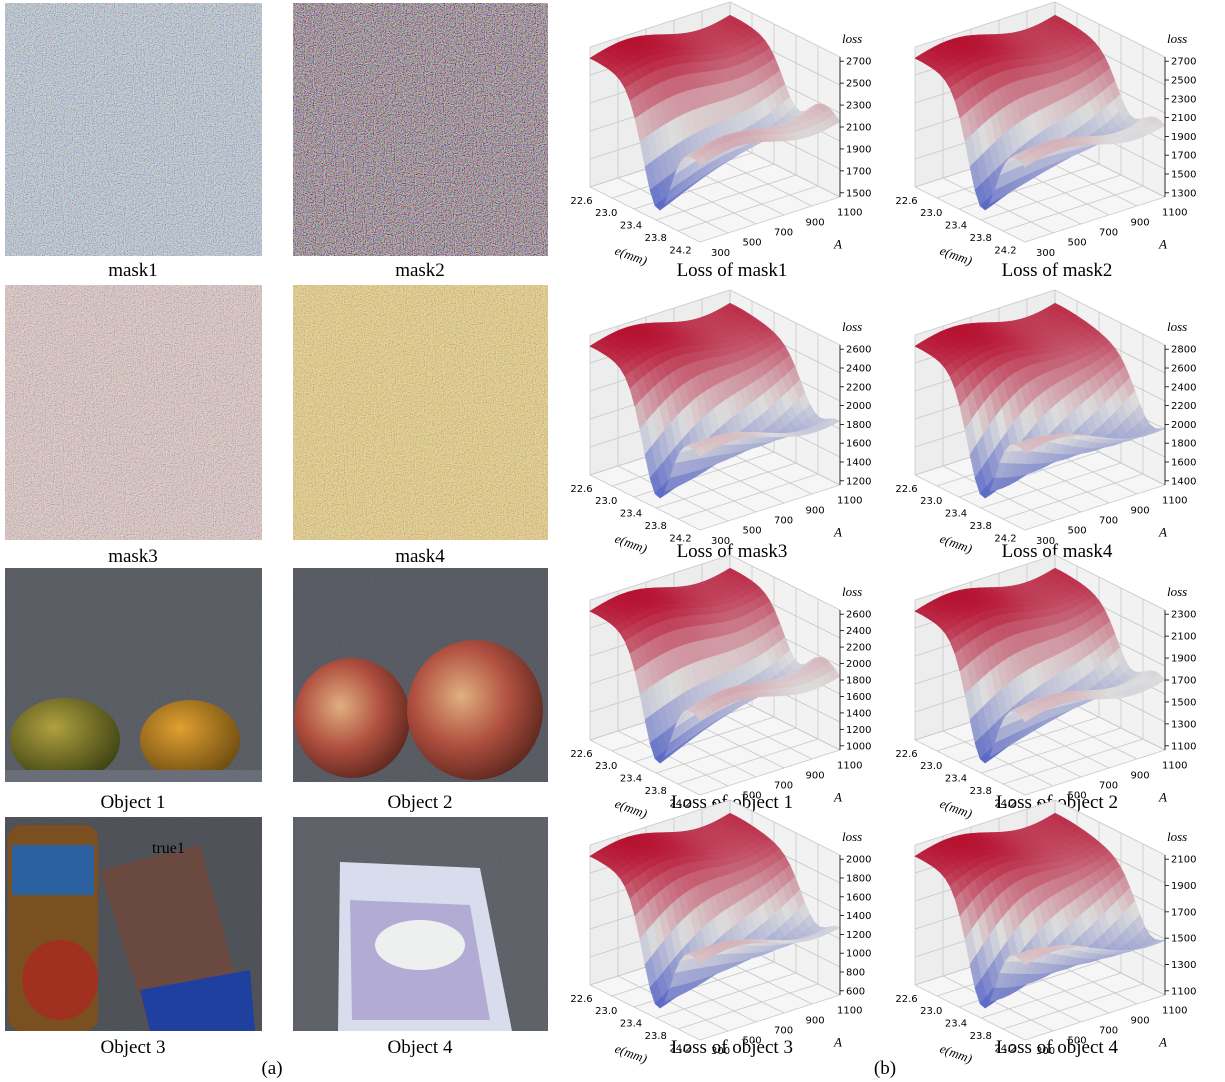  Describe the element at coordinates (855, 991) in the screenshot. I see `z-tick-label: 600` at that location.